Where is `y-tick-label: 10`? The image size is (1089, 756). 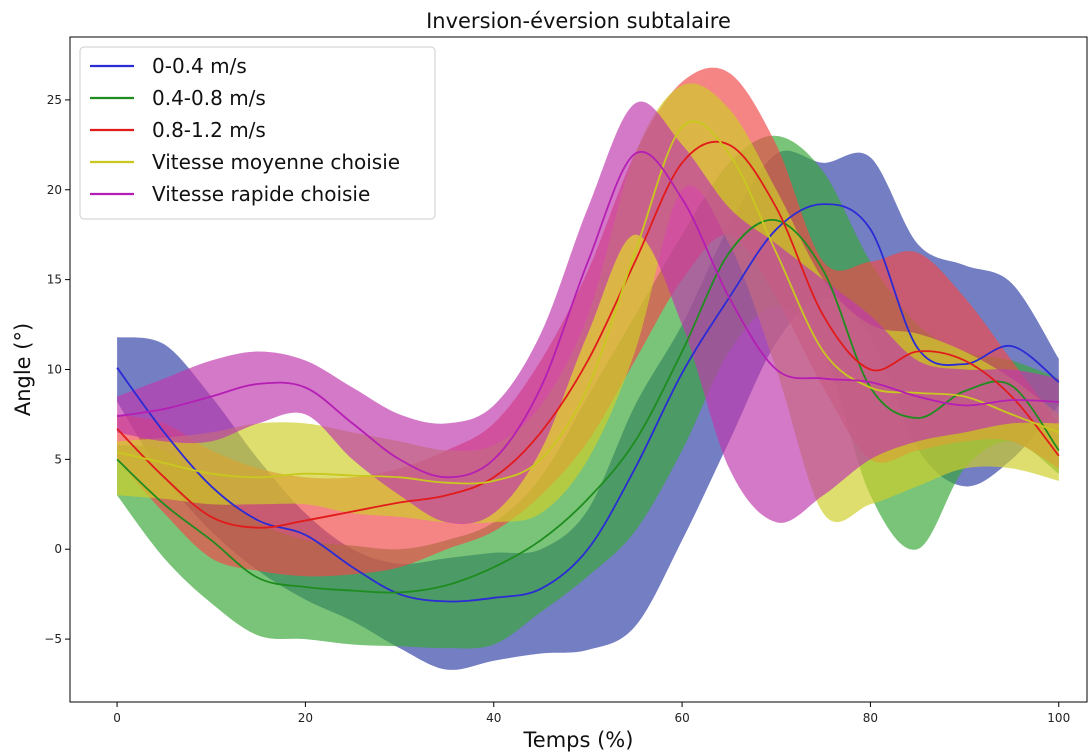
y-tick-label: 10 is located at coordinates (54, 370).